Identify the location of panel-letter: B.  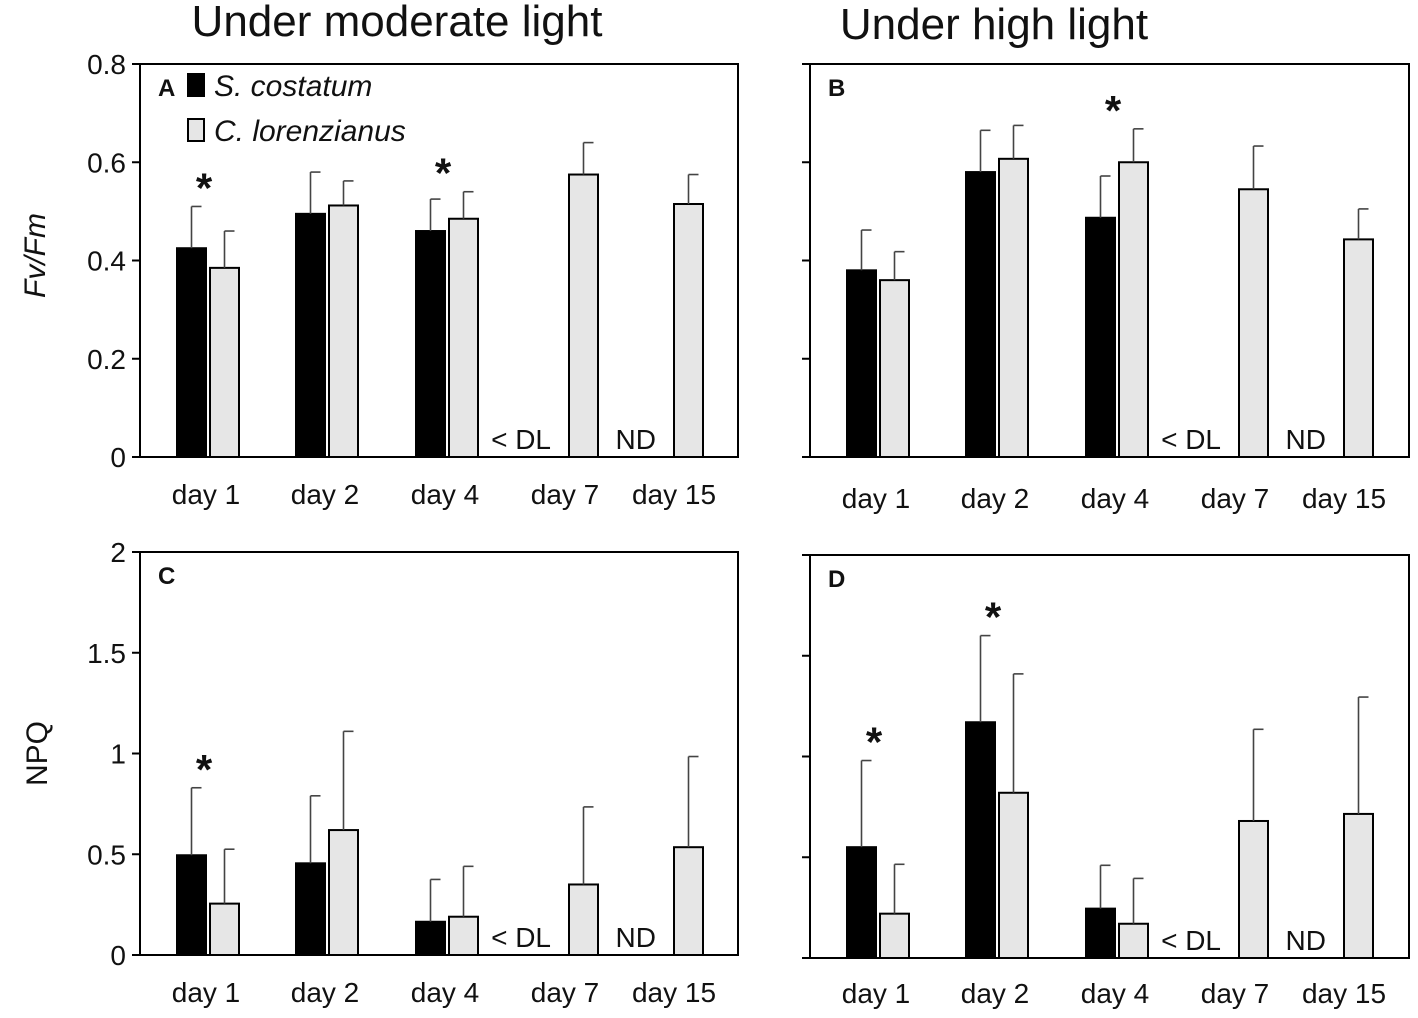
(836, 88).